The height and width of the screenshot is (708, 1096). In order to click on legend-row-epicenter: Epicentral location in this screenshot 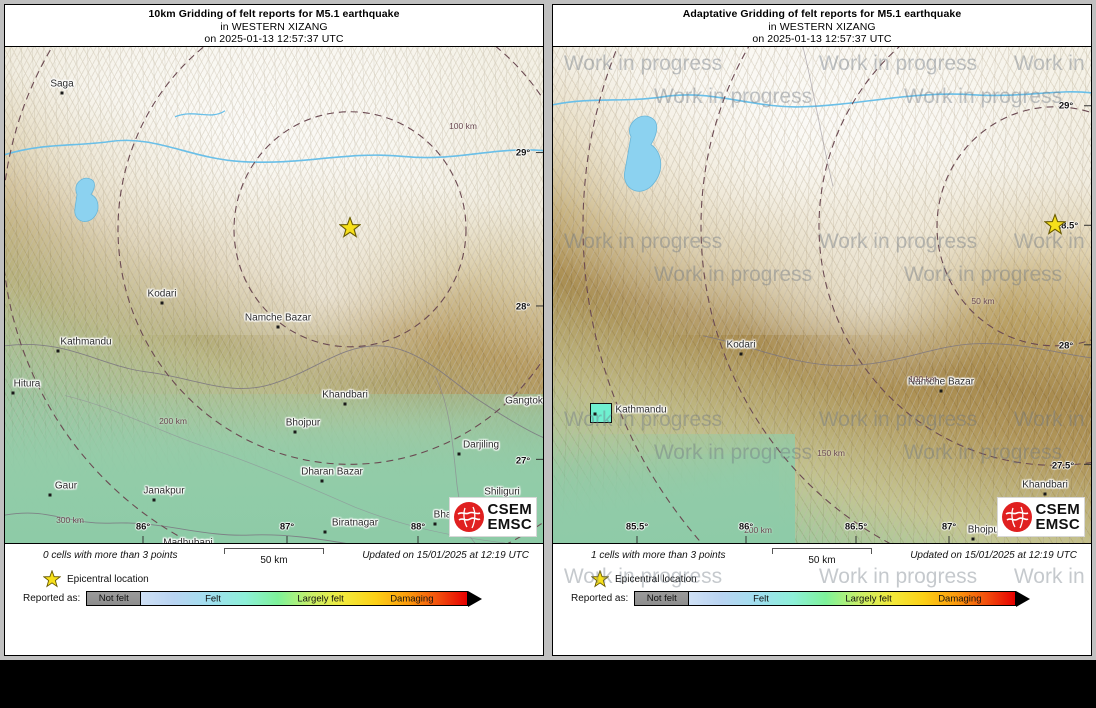, I will do `click(274, 579)`.